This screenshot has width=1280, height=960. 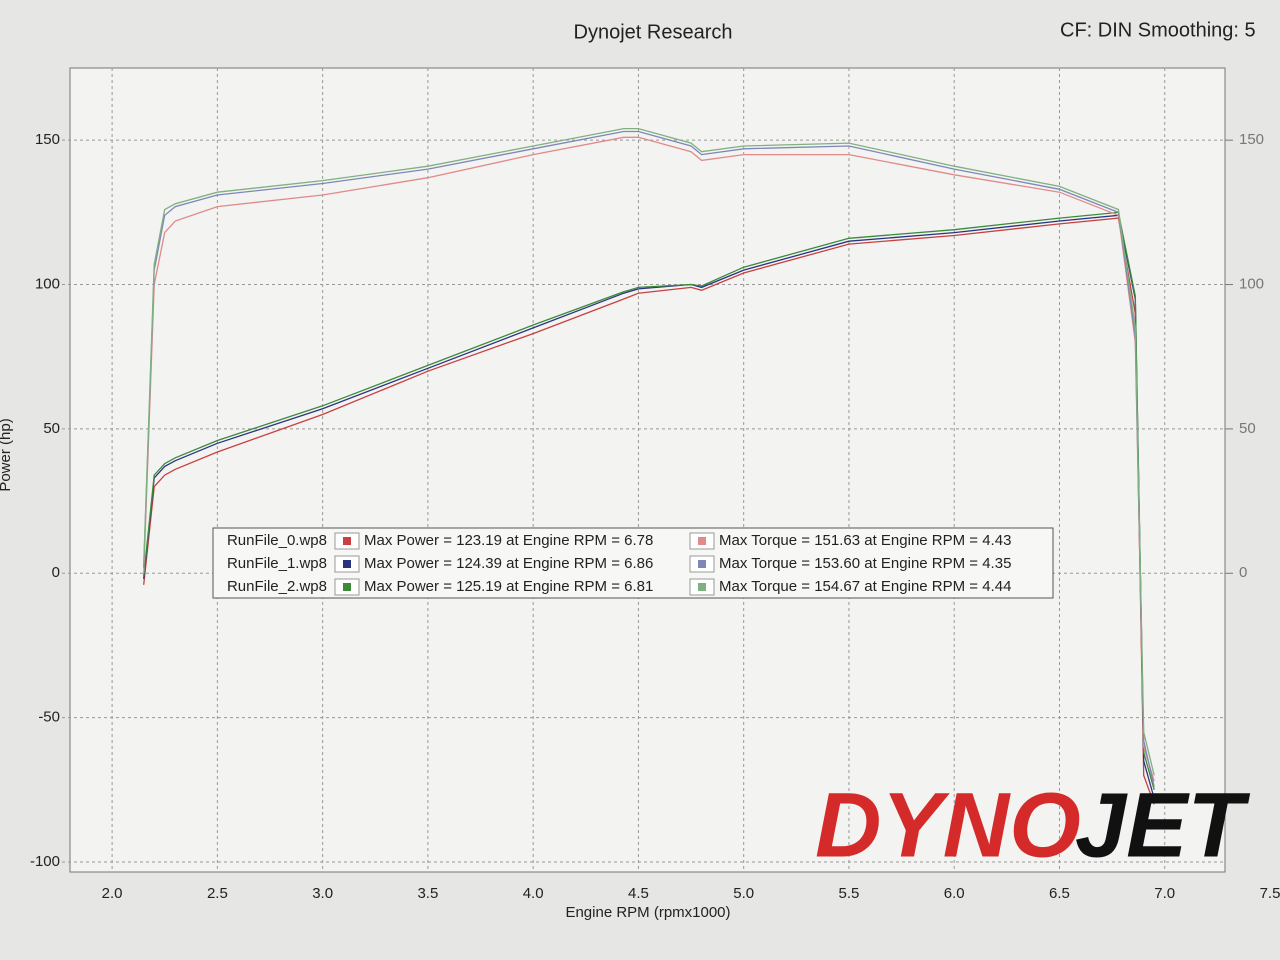 I want to click on y-tick-label: 0, so click(x=56, y=572).